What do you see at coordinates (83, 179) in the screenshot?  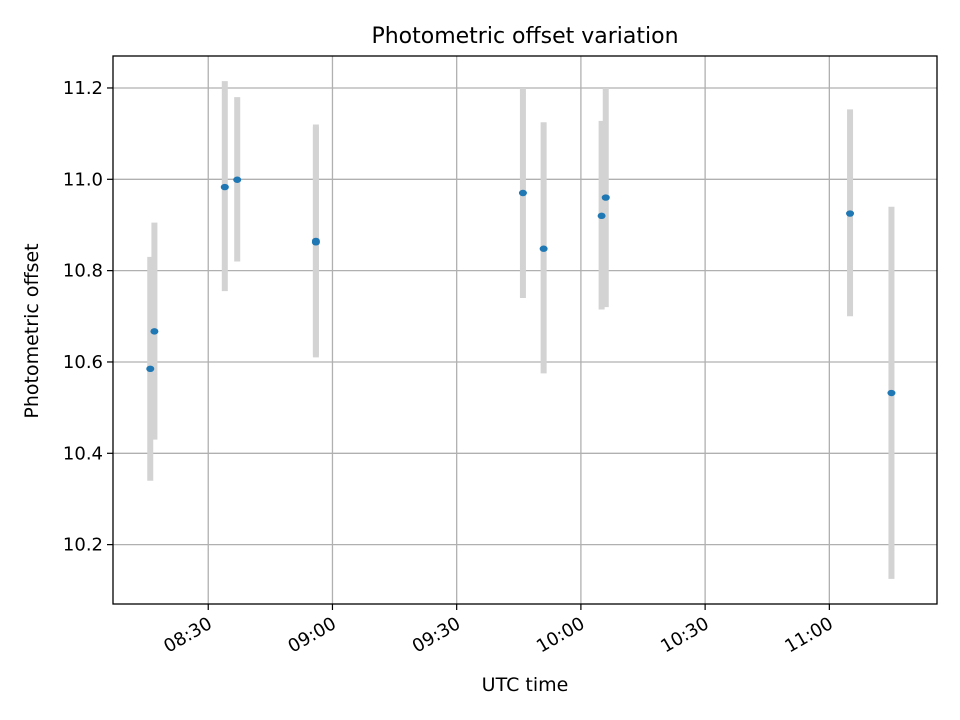 I see `y-tick-label: 11.0` at bounding box center [83, 179].